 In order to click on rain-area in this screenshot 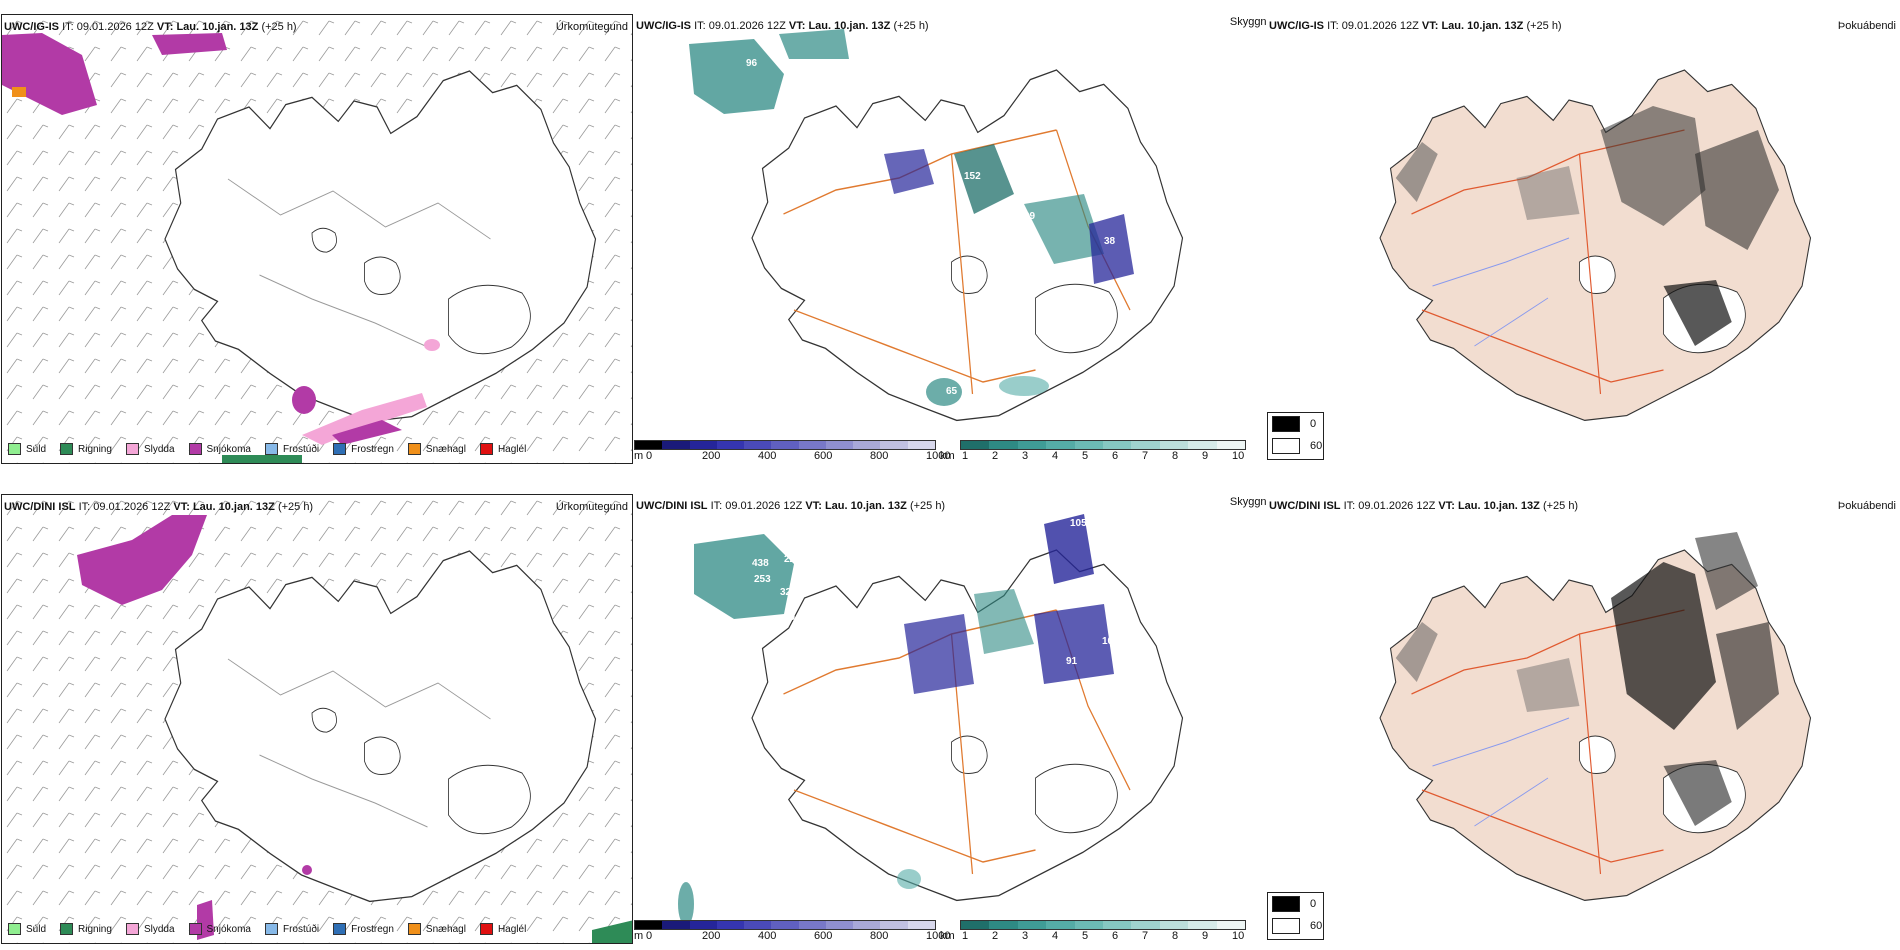, I will do `click(262, 459)`.